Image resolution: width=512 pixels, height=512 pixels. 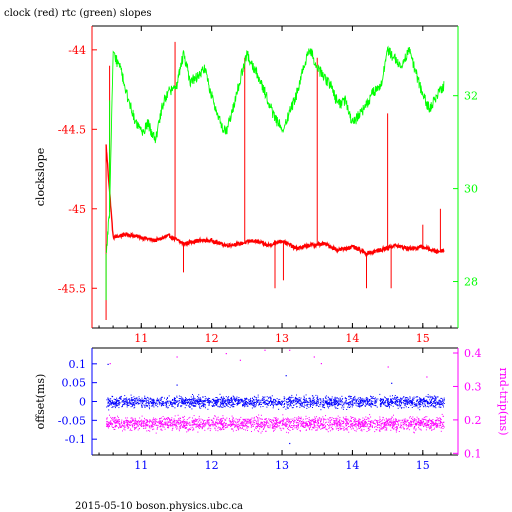 What do you see at coordinates (212, 338) in the screenshot?
I see `top-x-tick-label: 12` at bounding box center [212, 338].